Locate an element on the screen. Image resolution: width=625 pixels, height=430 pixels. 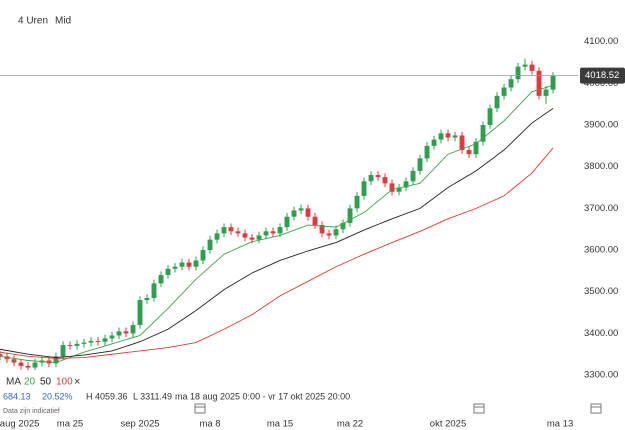
y-tick-label: 3800.00 is located at coordinates (601, 166).